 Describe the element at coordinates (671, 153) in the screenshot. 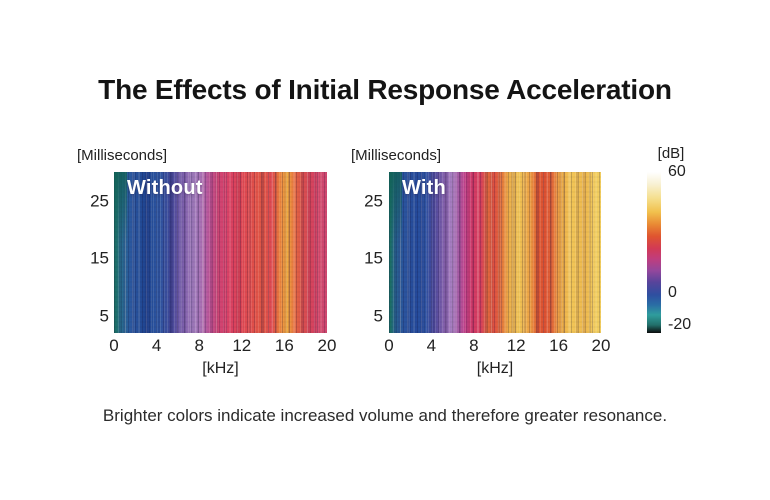

I see `colorbar-title: [dB]` at that location.